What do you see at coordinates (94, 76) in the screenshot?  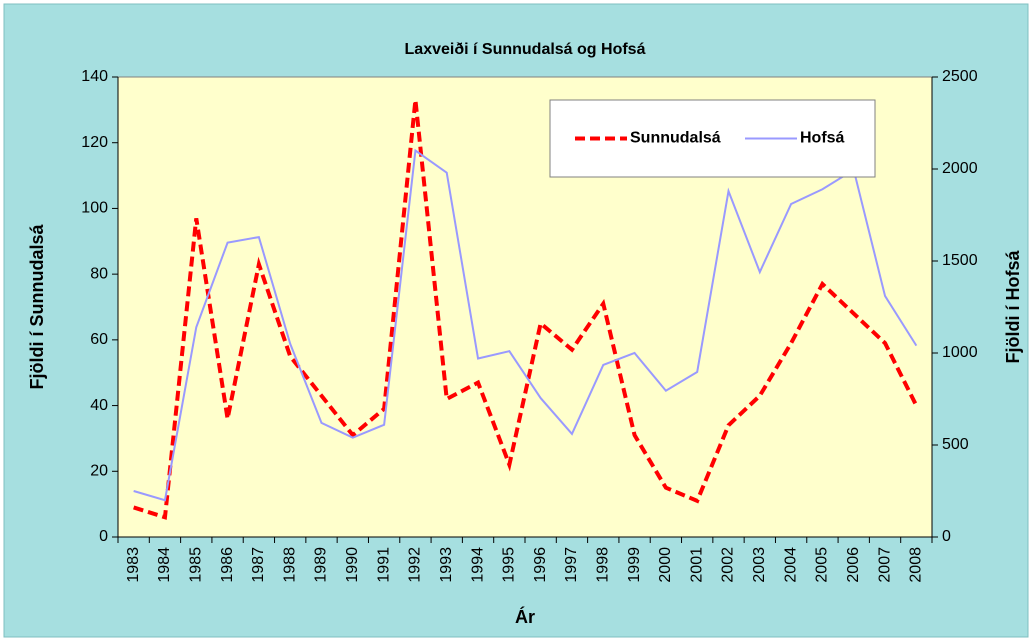 I see `y-tick-label: 140` at bounding box center [94, 76].